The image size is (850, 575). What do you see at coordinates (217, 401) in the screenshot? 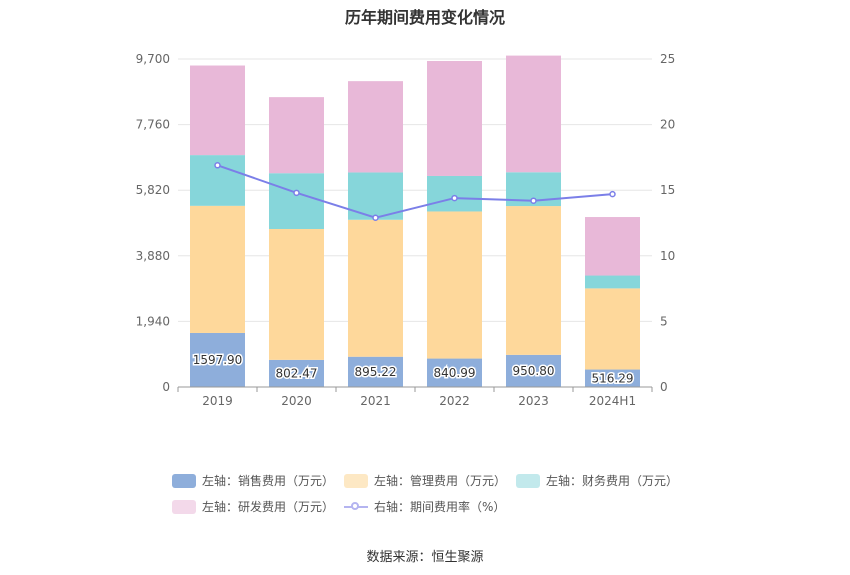
I see `x-tick-label: 2019` at bounding box center [217, 401].